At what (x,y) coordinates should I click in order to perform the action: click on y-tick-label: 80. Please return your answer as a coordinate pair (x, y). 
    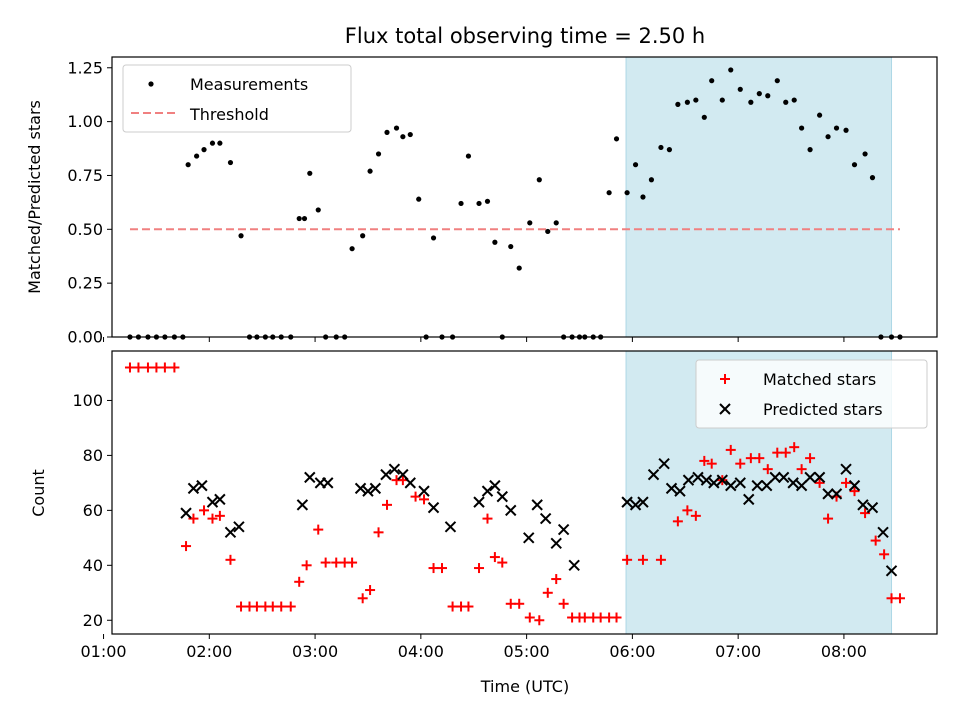
    Looking at the image, I should click on (93, 455).